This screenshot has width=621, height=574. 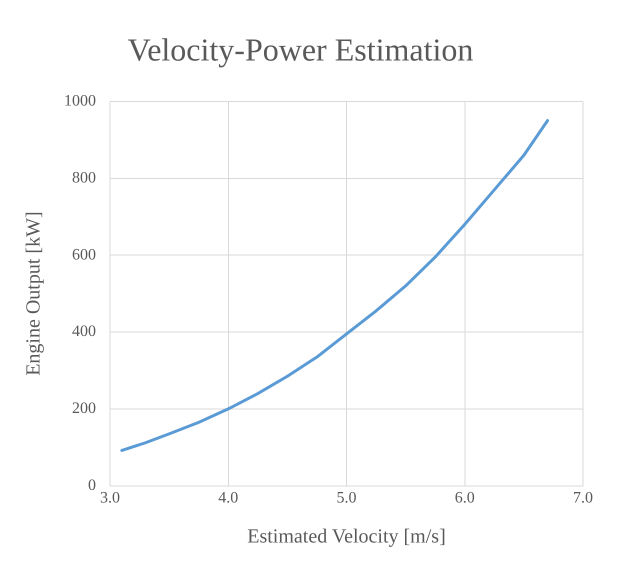 What do you see at coordinates (301, 50) in the screenshot?
I see `chart-title: Velocity-Power Estimation` at bounding box center [301, 50].